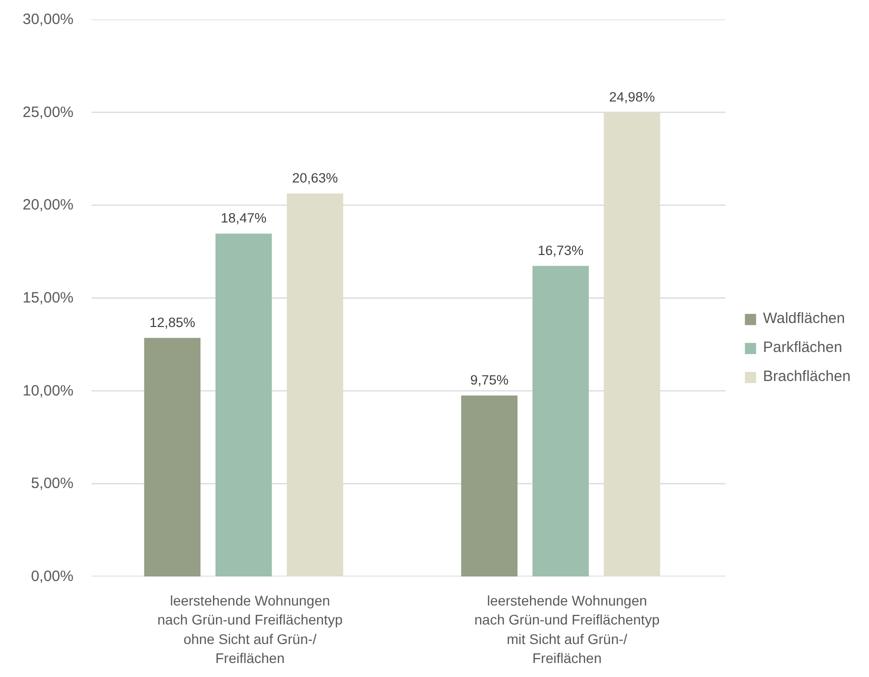 Image resolution: width=869 pixels, height=677 pixels. What do you see at coordinates (172, 322) in the screenshot?
I see `data-label: 12,85%` at bounding box center [172, 322].